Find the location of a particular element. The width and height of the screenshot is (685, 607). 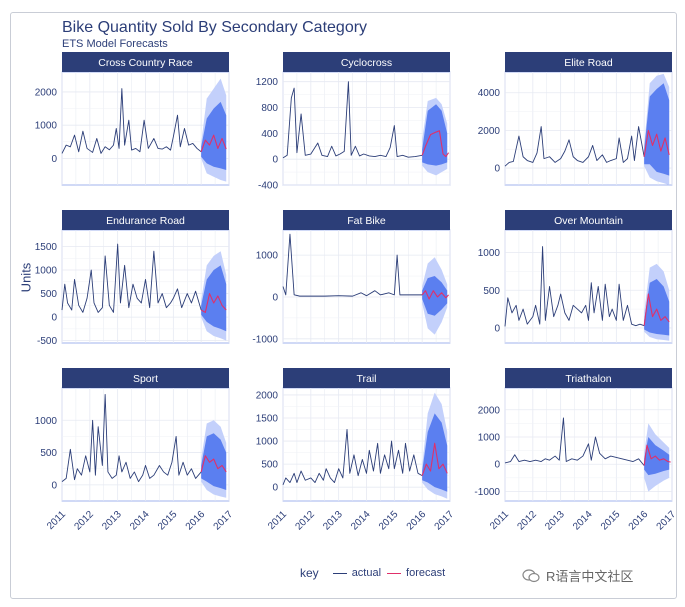

series-forecast-triathalon is located at coordinates (657, 455).